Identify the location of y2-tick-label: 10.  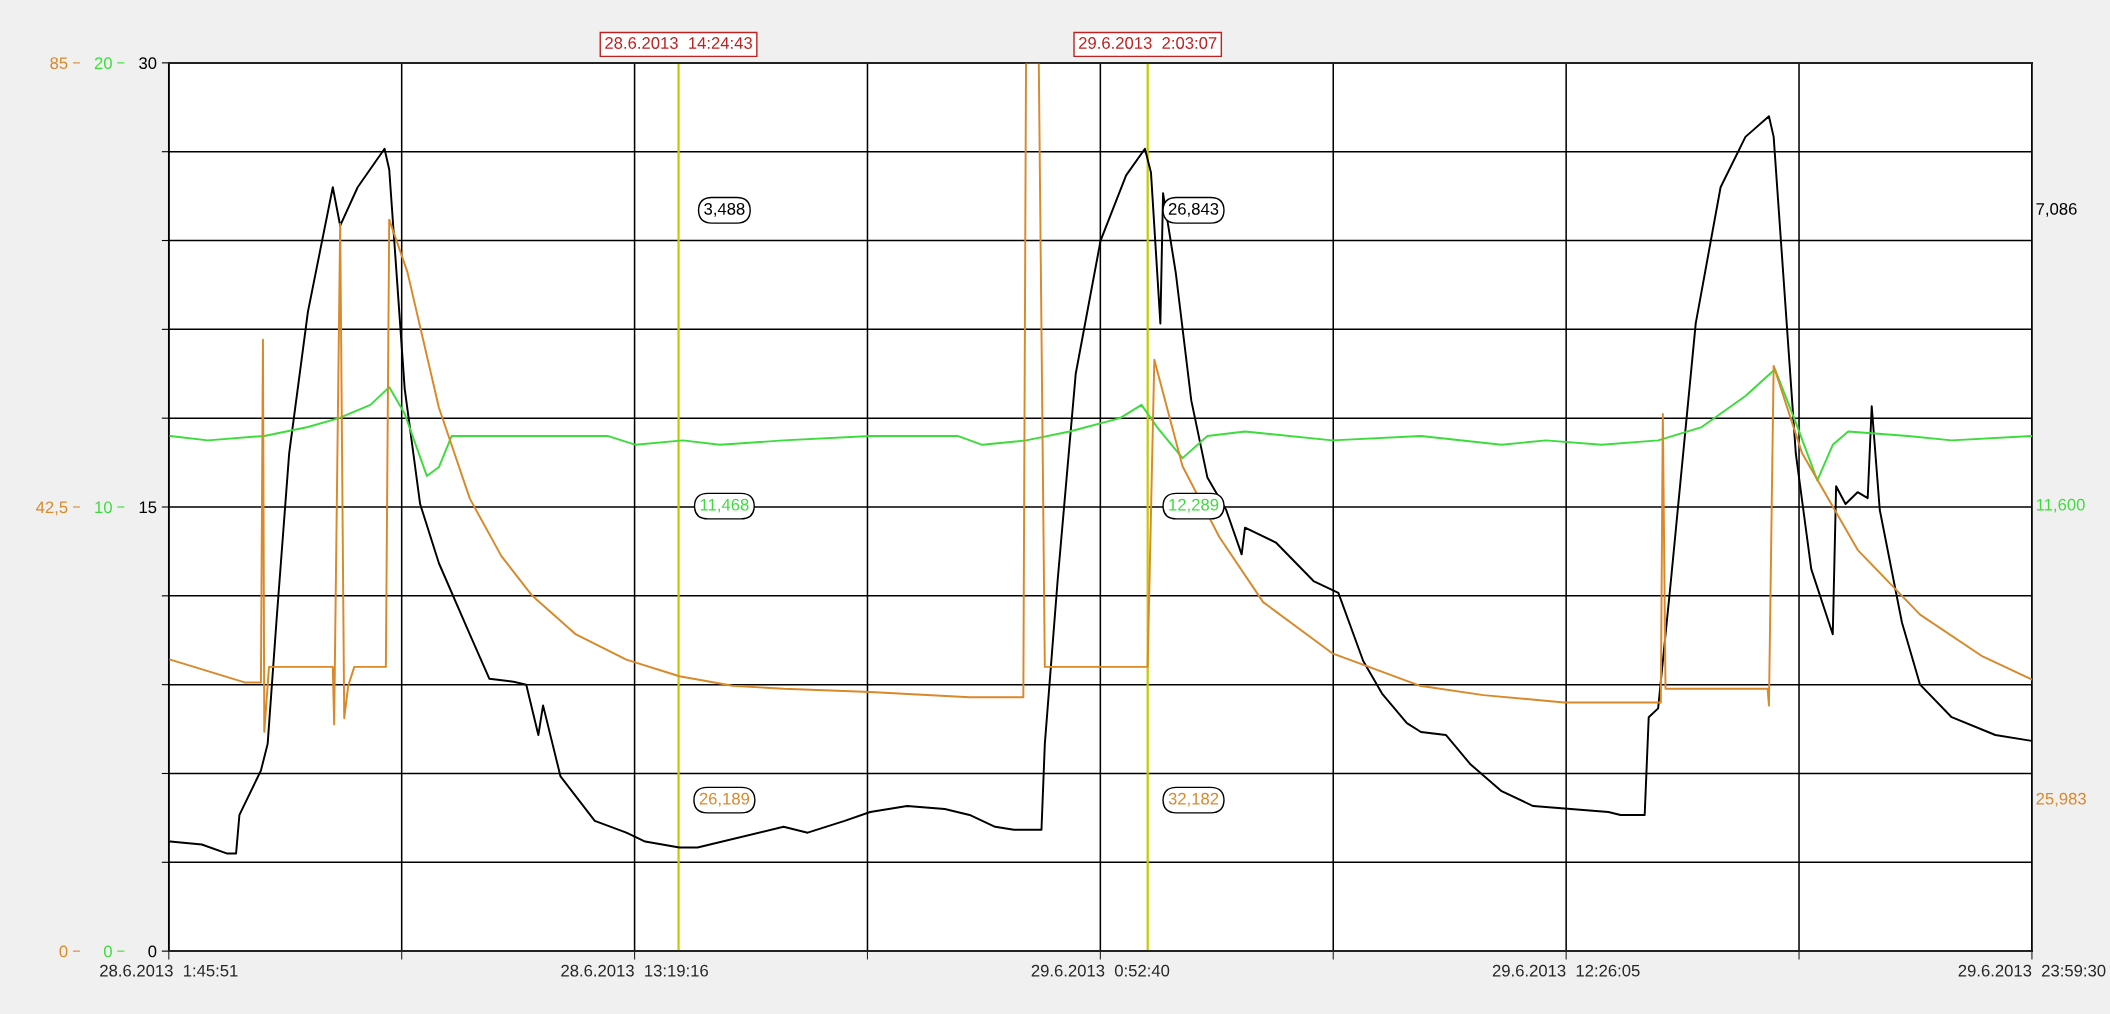
(103, 507).